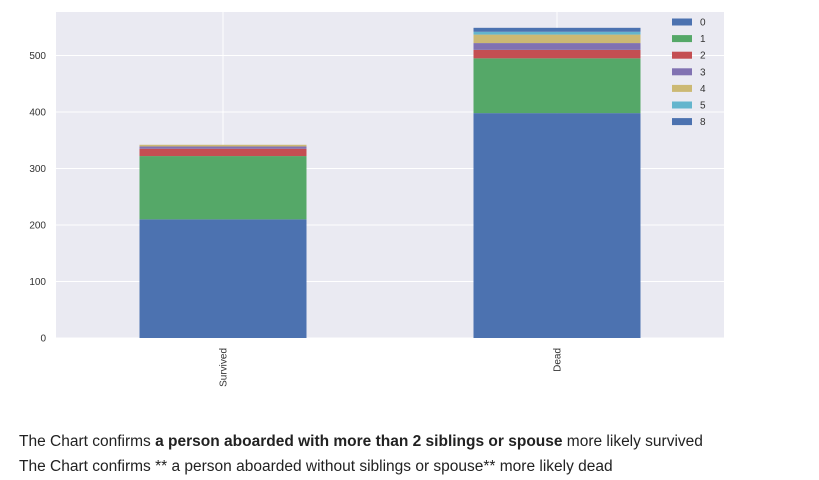 The image size is (819, 480). I want to click on legend-label-0: 0, so click(703, 23).